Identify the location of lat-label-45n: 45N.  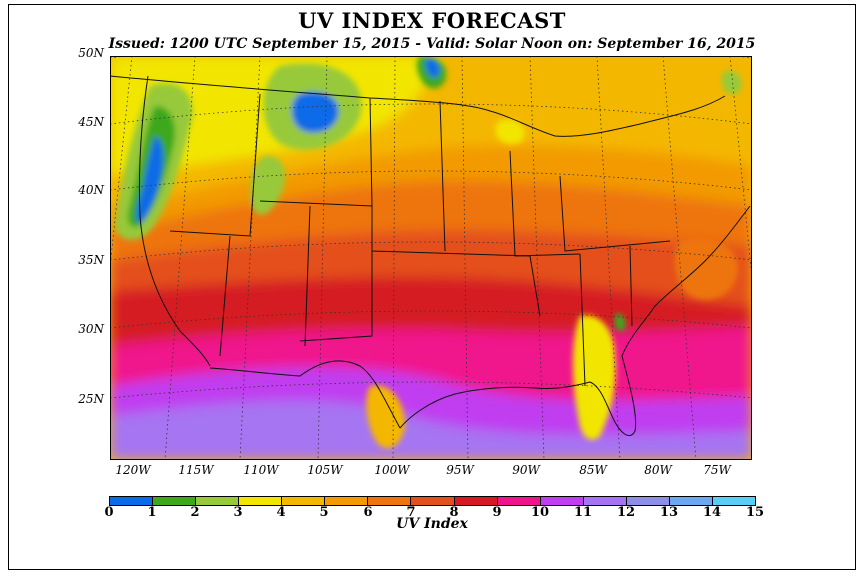
(91, 122).